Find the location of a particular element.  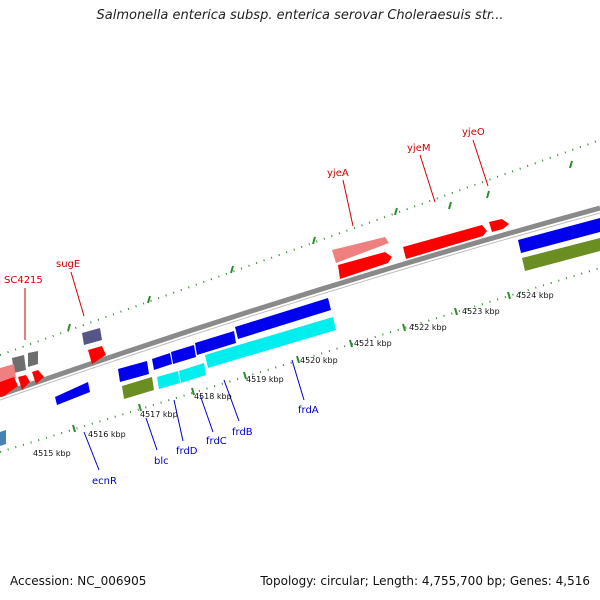

accession-text: Accession: NC_006905 is located at coordinates (78, 581).